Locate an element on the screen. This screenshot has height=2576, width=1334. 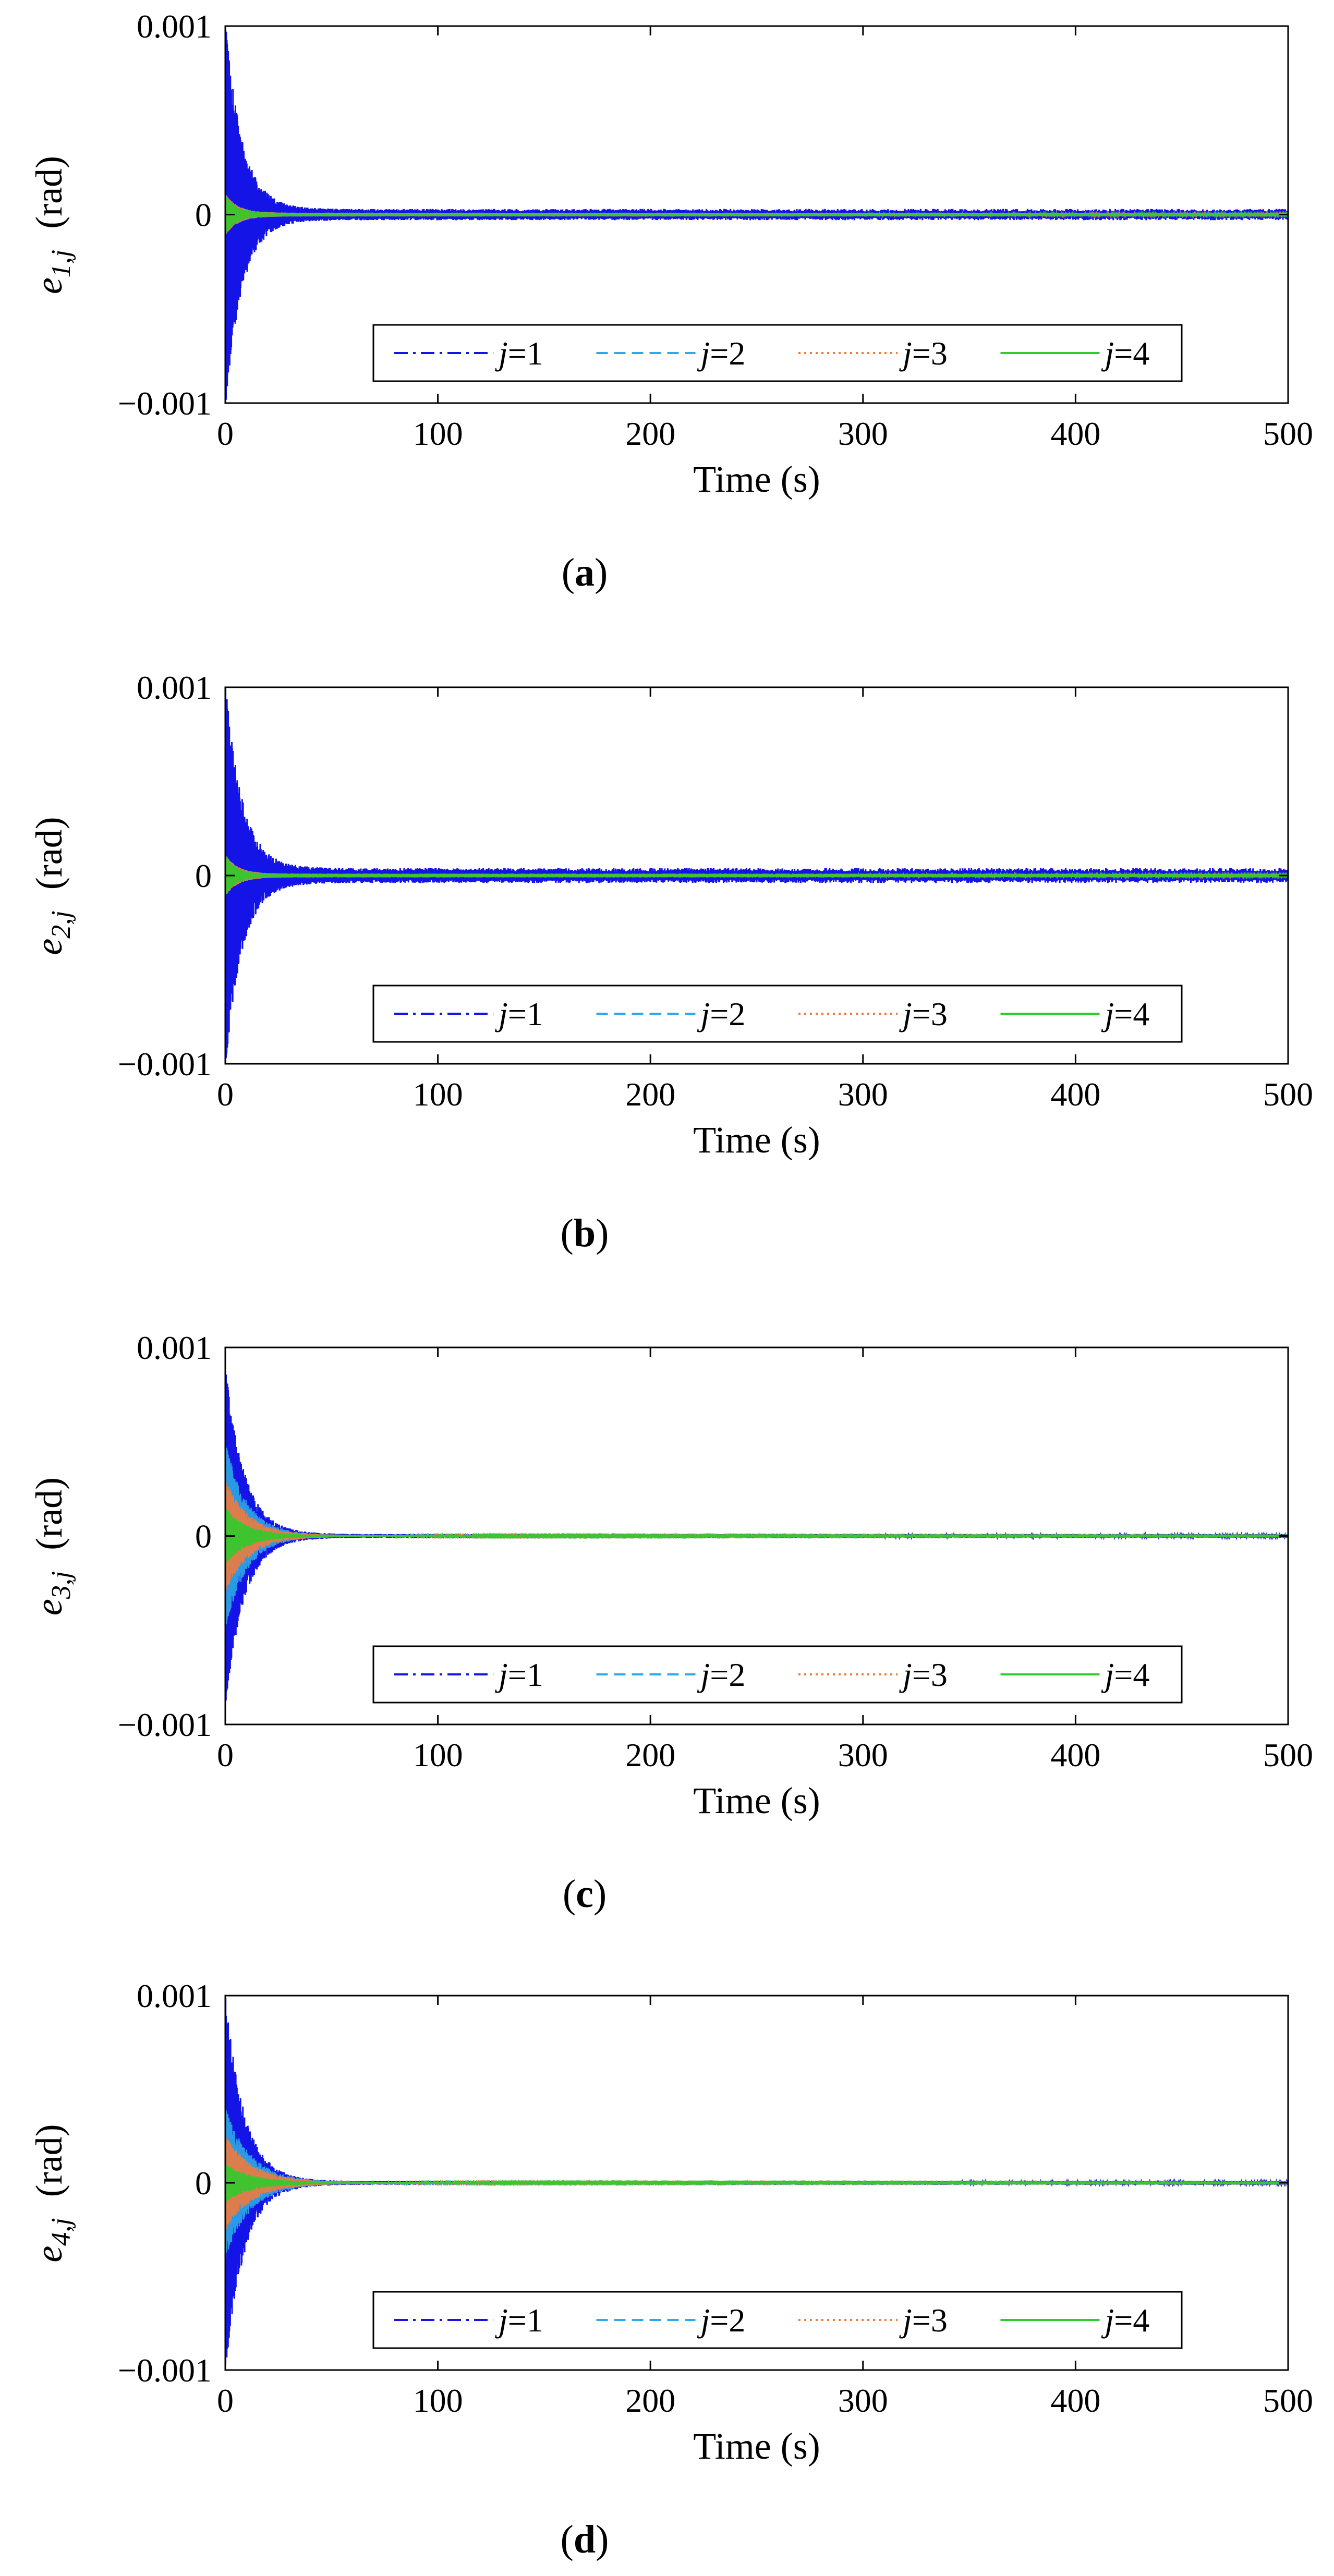
series-line-b-j4 is located at coordinates (756, 876).